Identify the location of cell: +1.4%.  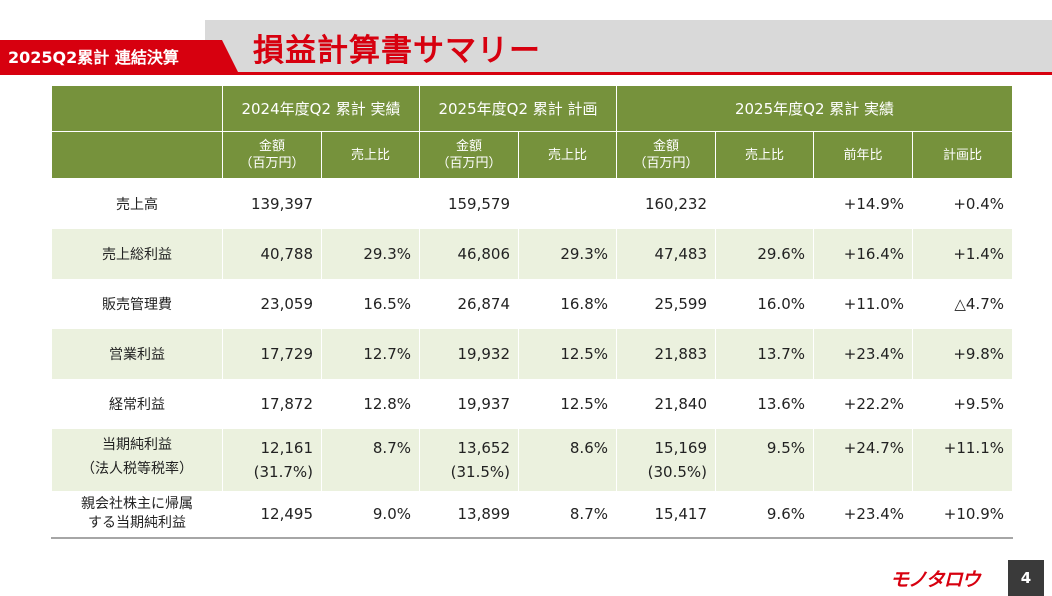
(962, 254).